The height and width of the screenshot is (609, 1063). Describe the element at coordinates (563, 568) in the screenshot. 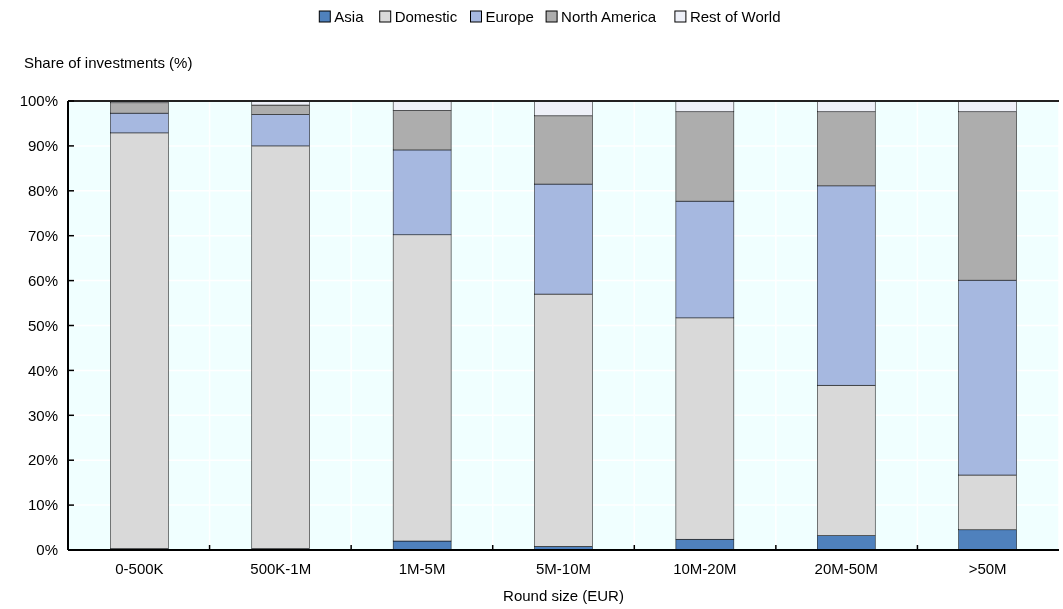

I see `x-tick-label: 5M-10M` at that location.